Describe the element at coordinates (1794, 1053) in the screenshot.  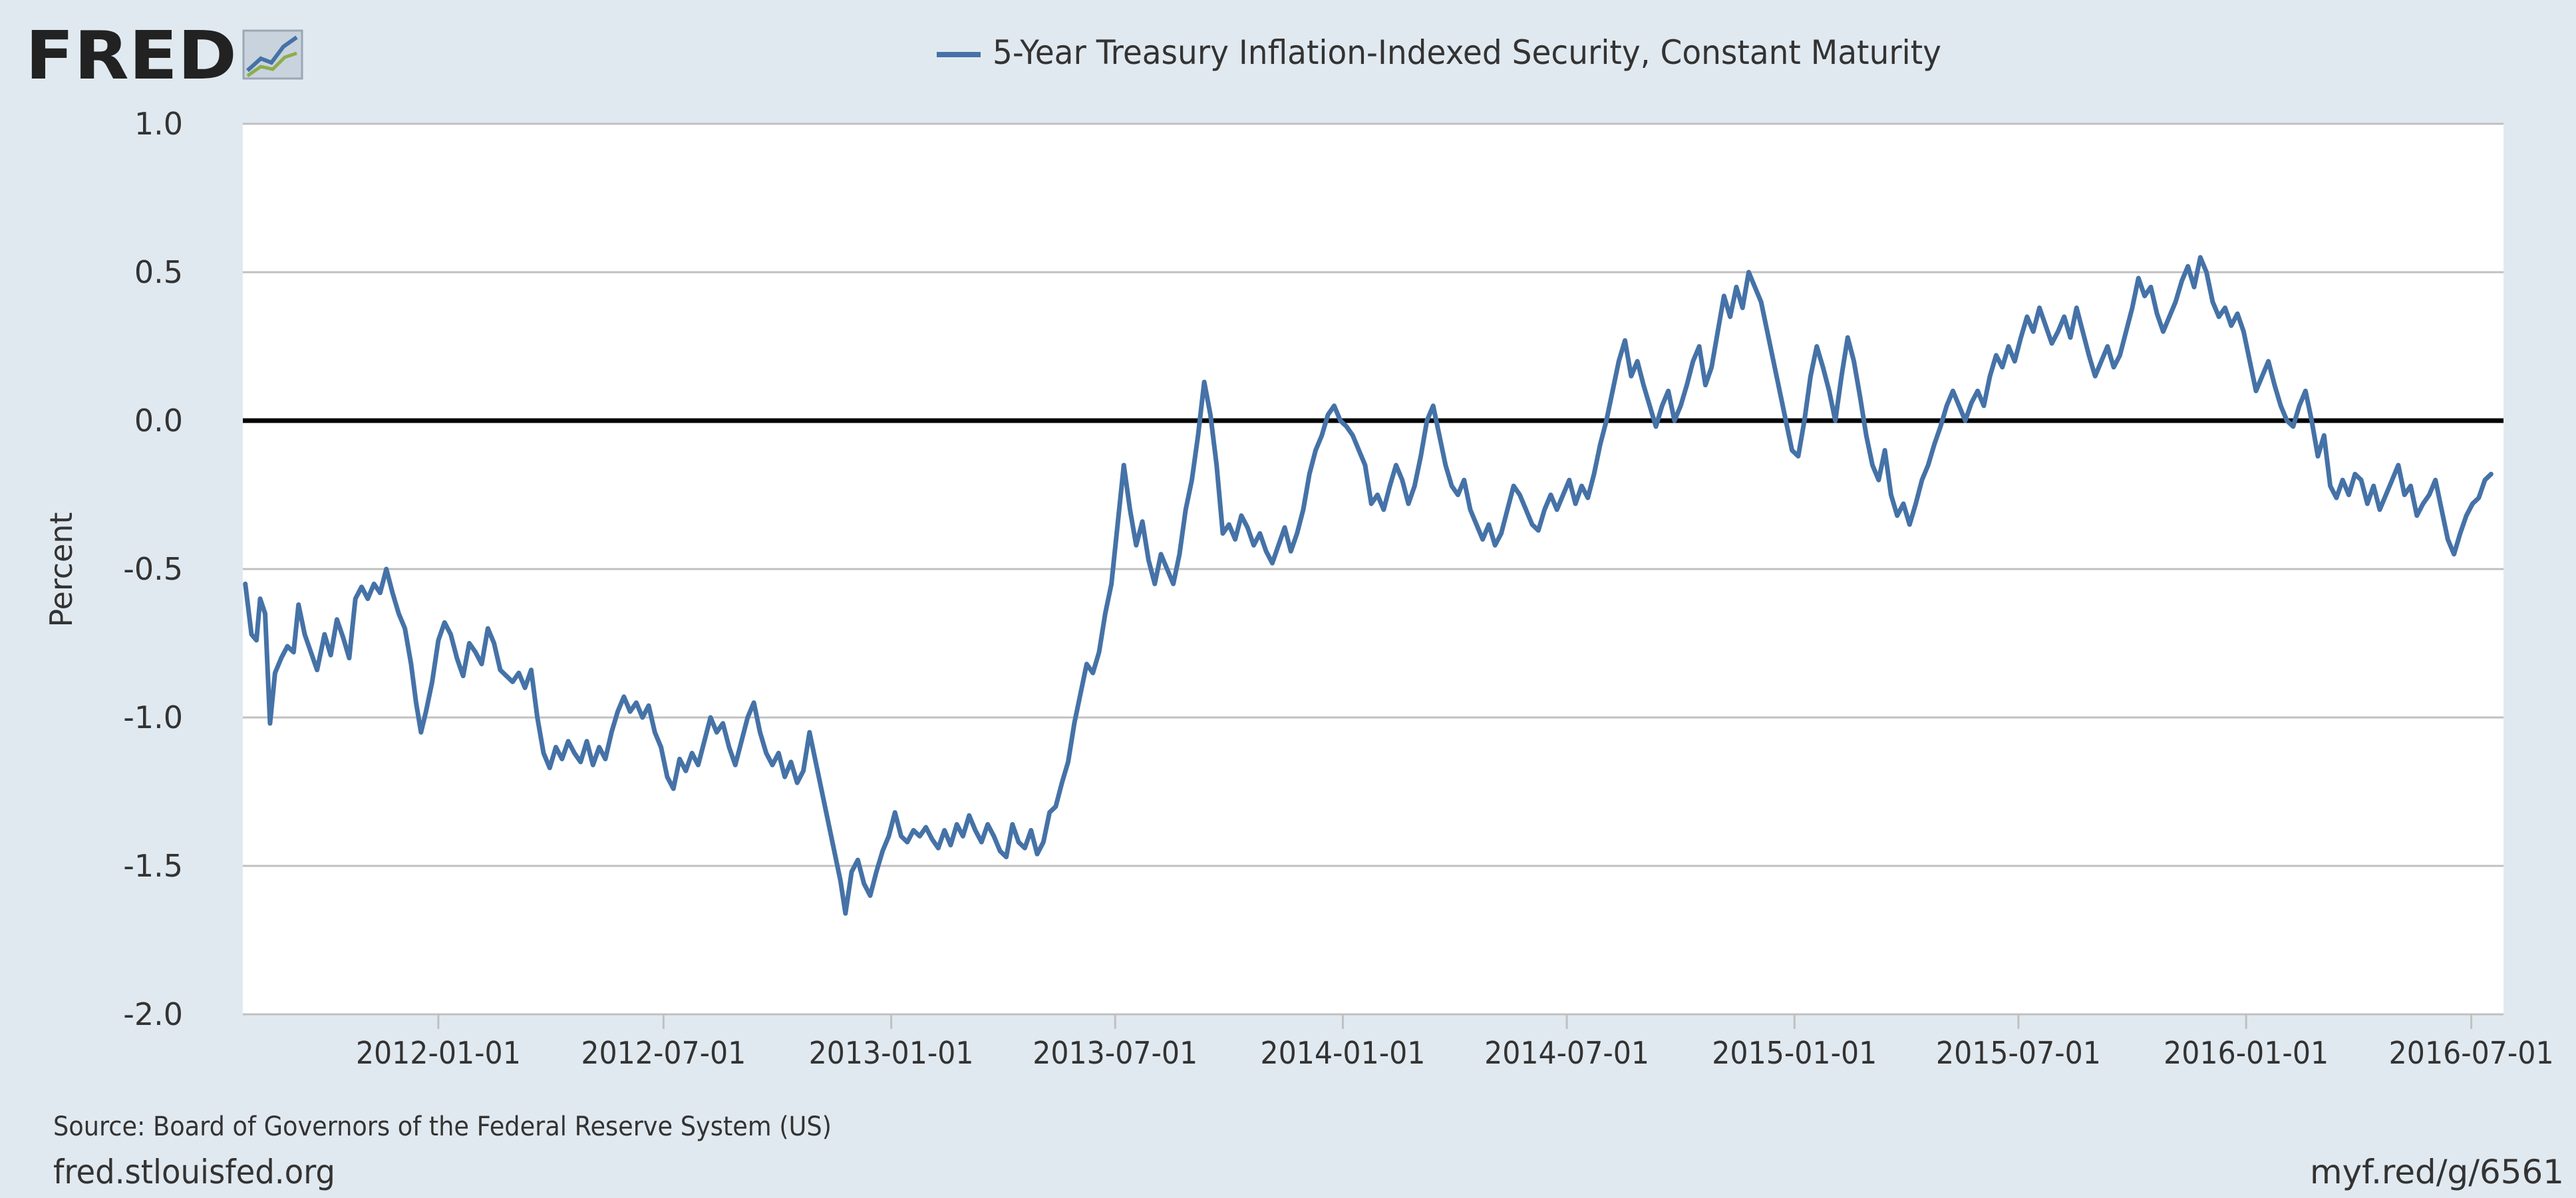
I see `x-tick-label: 2015-01-01` at that location.